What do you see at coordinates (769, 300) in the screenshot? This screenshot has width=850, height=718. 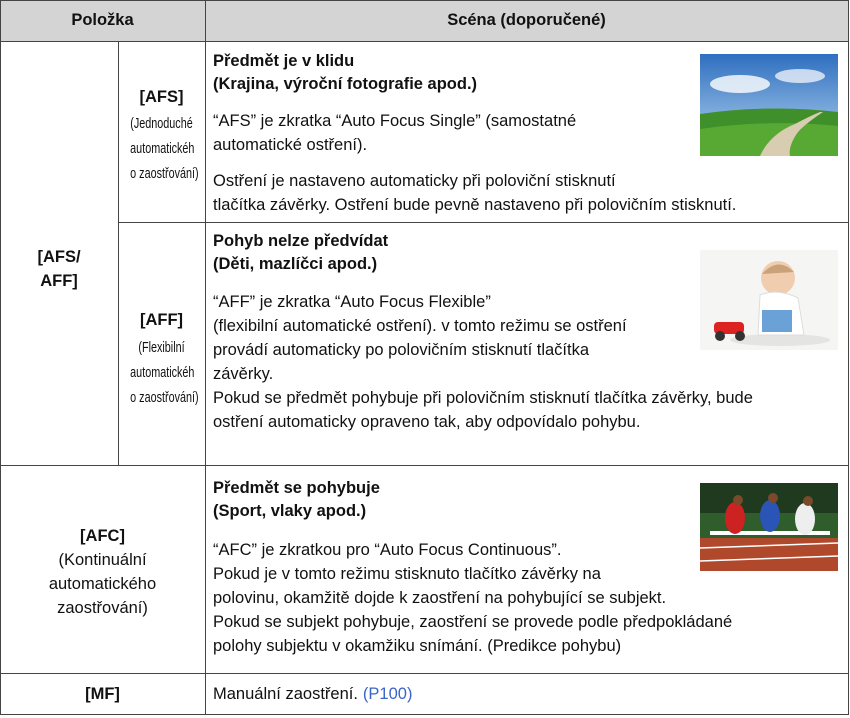 I see `child-photo` at bounding box center [769, 300].